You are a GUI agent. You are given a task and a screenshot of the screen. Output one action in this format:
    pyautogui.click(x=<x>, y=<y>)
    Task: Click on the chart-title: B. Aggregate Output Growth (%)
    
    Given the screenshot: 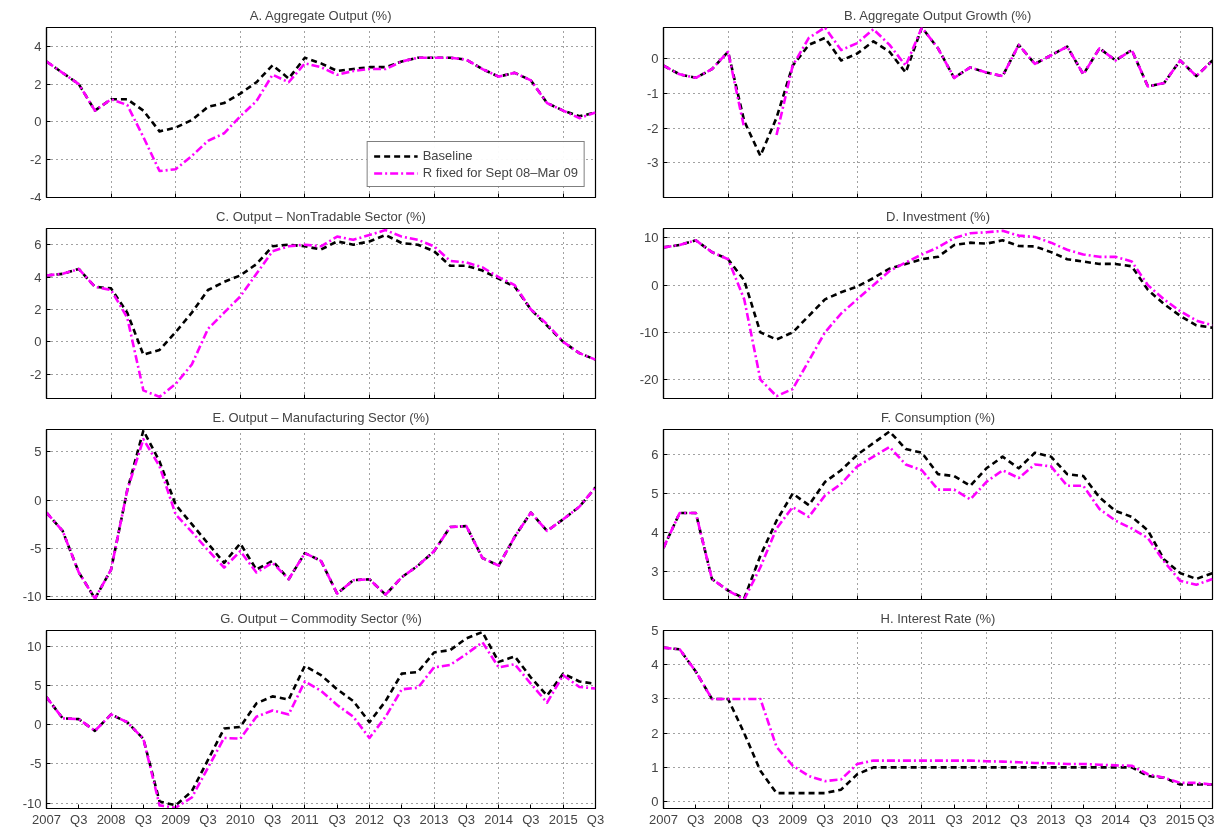 What is the action you would take?
    pyautogui.click(x=938, y=15)
    